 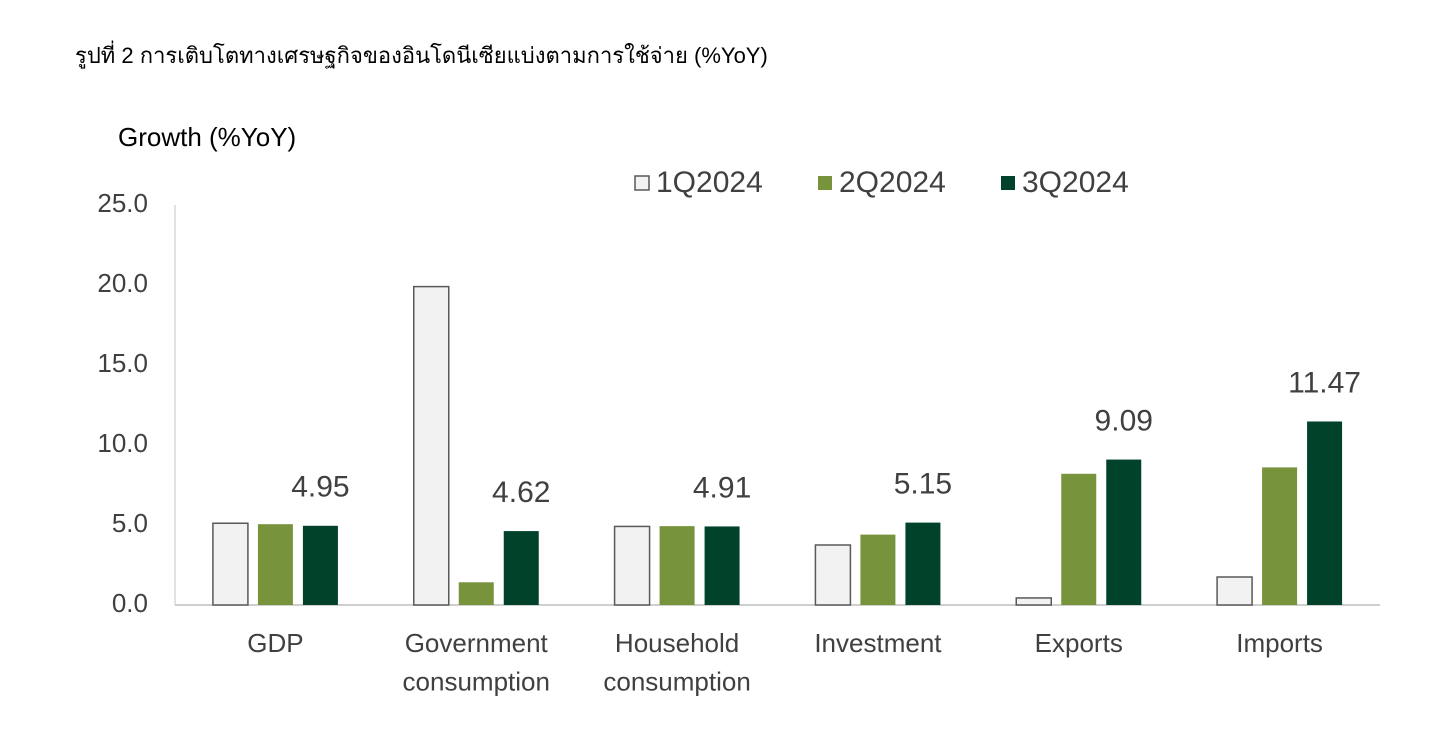 I want to click on y-tick-label: 20.0, so click(x=122, y=283).